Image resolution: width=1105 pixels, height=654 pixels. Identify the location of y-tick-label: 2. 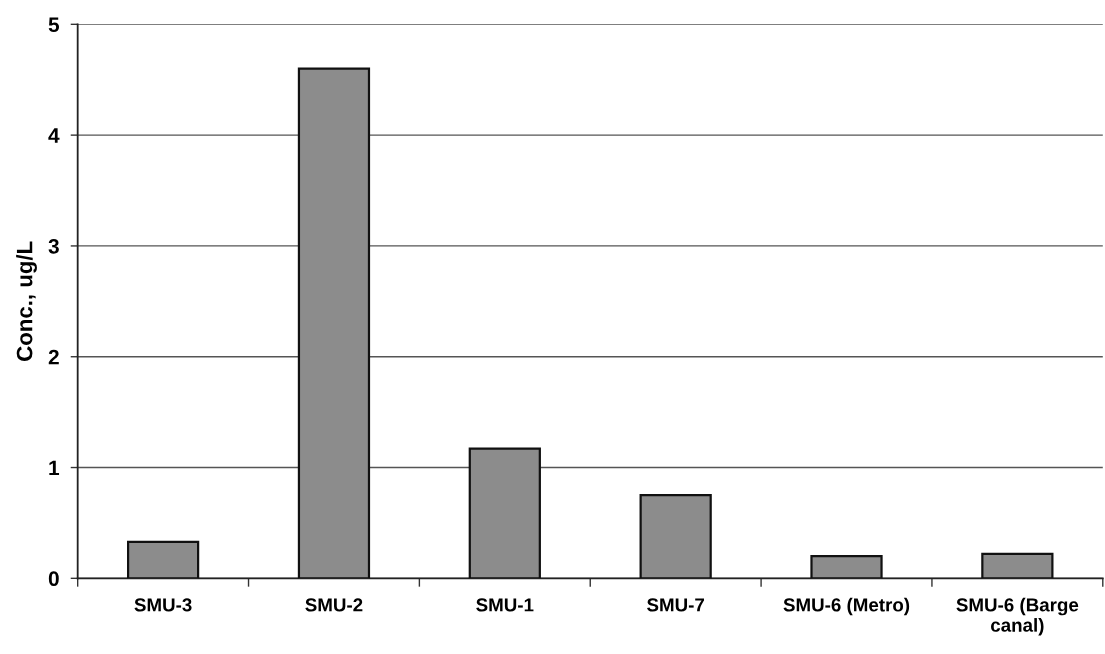
(53, 357).